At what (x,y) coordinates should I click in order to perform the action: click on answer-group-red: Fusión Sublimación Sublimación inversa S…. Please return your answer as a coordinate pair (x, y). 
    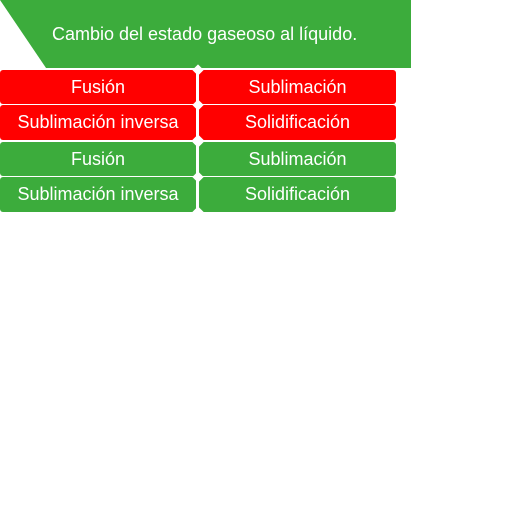
    Looking at the image, I should click on (198, 105).